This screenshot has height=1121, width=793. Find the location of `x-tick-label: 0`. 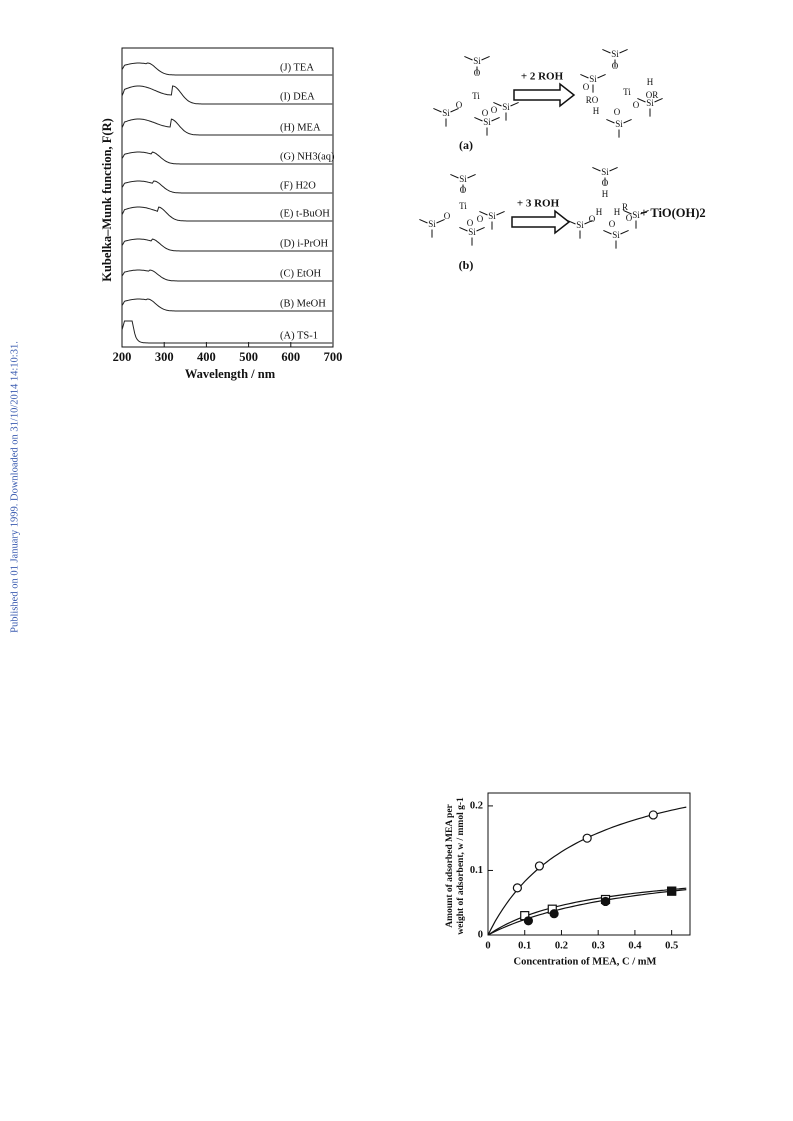

x-tick-label: 0 is located at coordinates (487, 945).